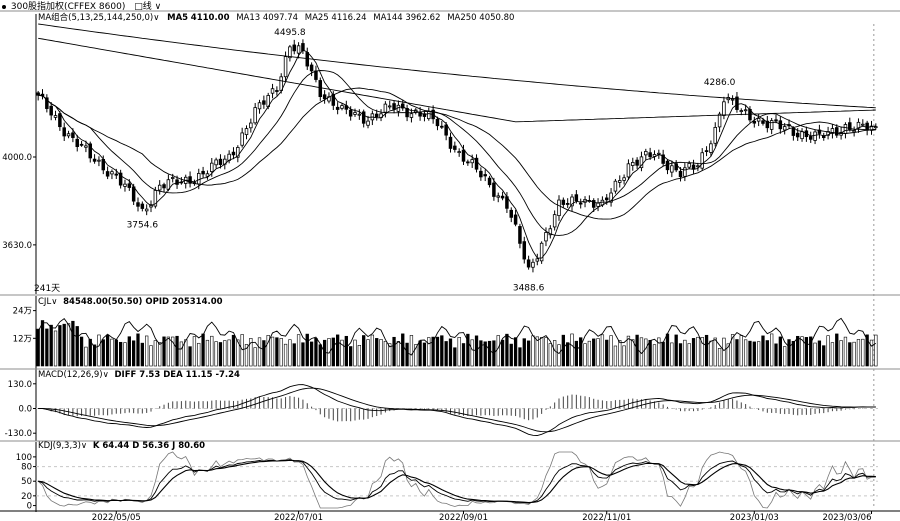  I want to click on period-selector: □线 ∨, so click(147, 7).